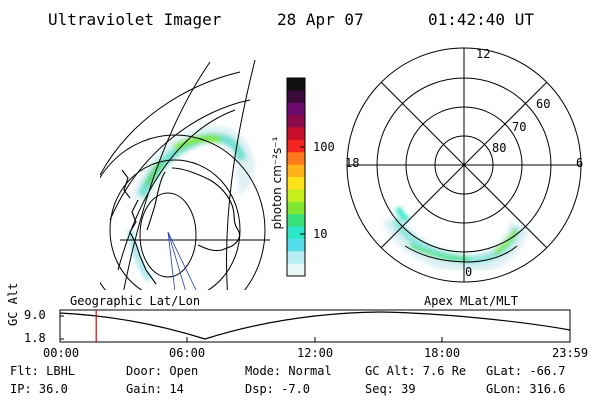  What do you see at coordinates (61, 353) in the screenshot?
I see `timeline-xtick-0000: 00:00` at bounding box center [61, 353].